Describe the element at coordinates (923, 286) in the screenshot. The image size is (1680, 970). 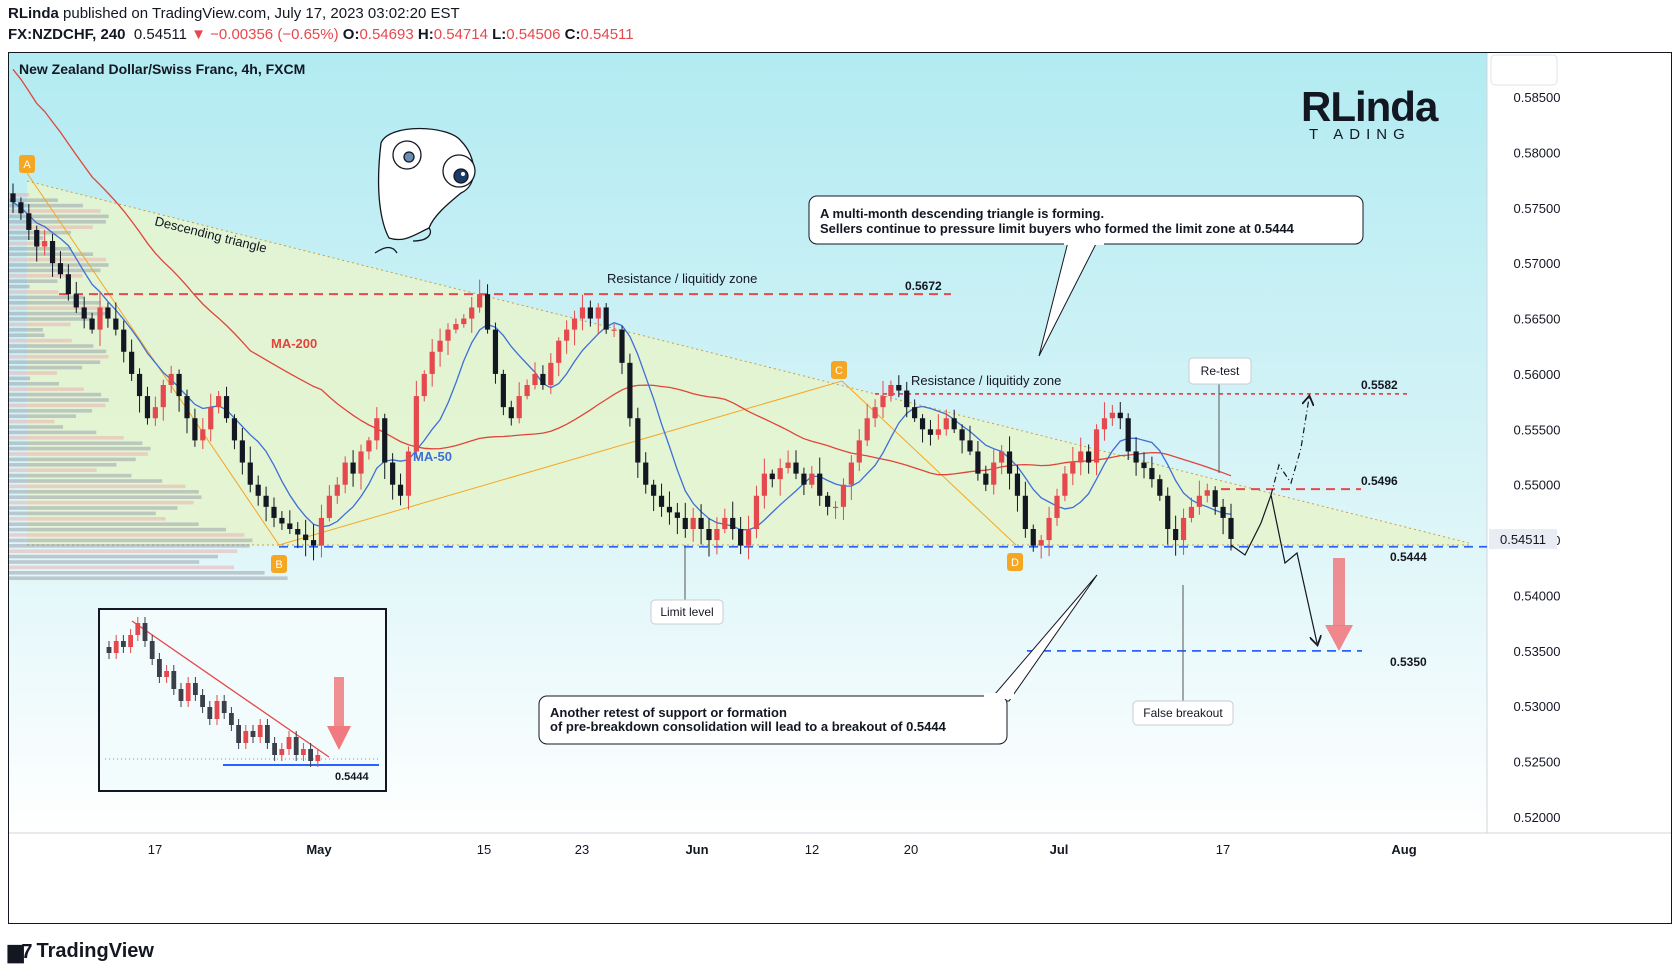
I see `level-label-0.5672: 0.5672` at that location.